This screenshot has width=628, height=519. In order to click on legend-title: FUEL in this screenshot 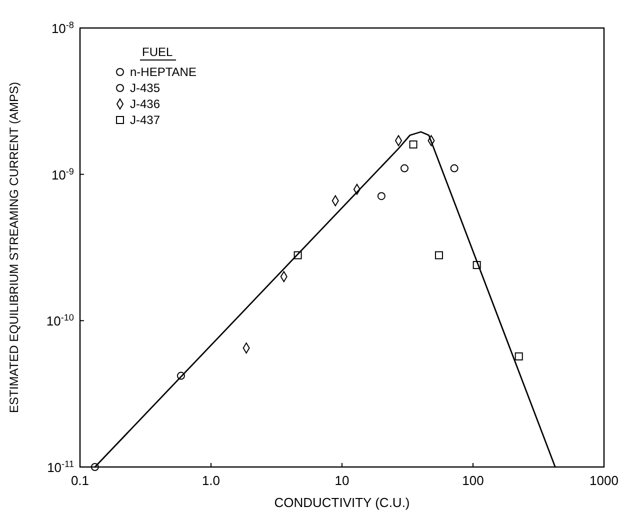, I will do `click(157, 52)`.